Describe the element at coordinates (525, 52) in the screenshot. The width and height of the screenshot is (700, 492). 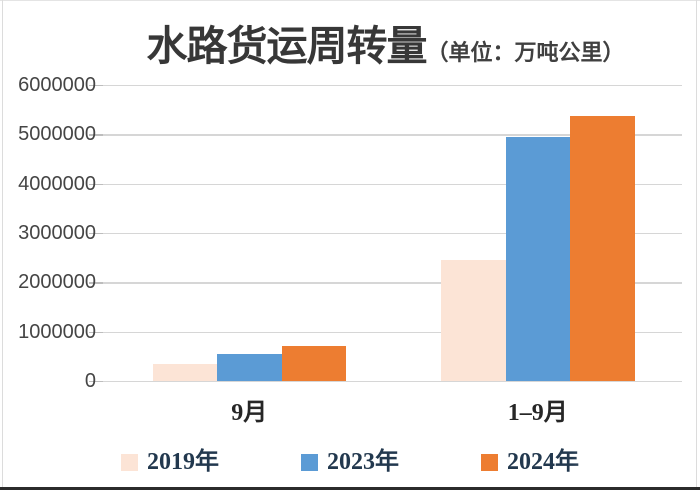
I see `chart-title-unit: （单位：万吨公里）` at that location.